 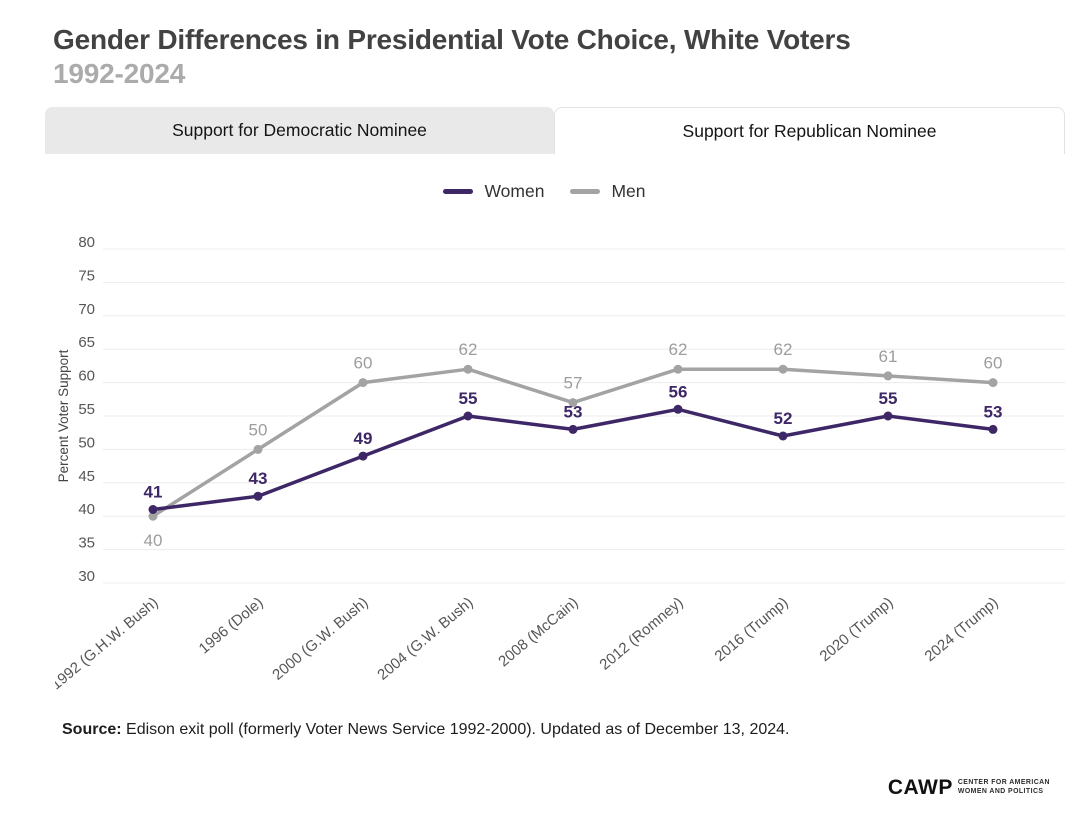 I want to click on women-line-swatch-icon, so click(x=458, y=191).